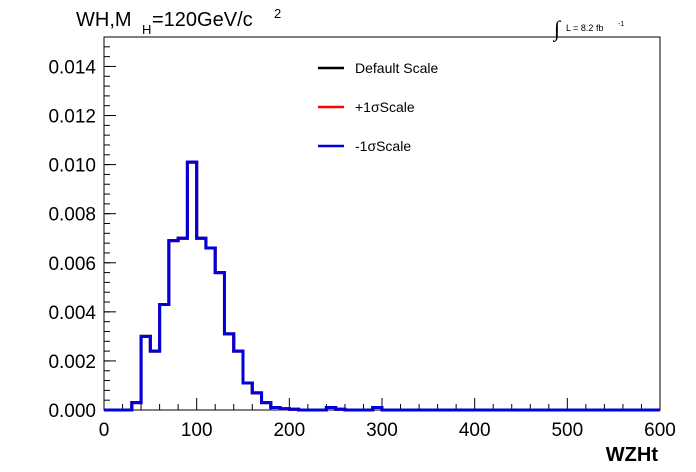 This screenshot has width=696, height=472. I want to click on x-tick-label: 200, so click(289, 430).